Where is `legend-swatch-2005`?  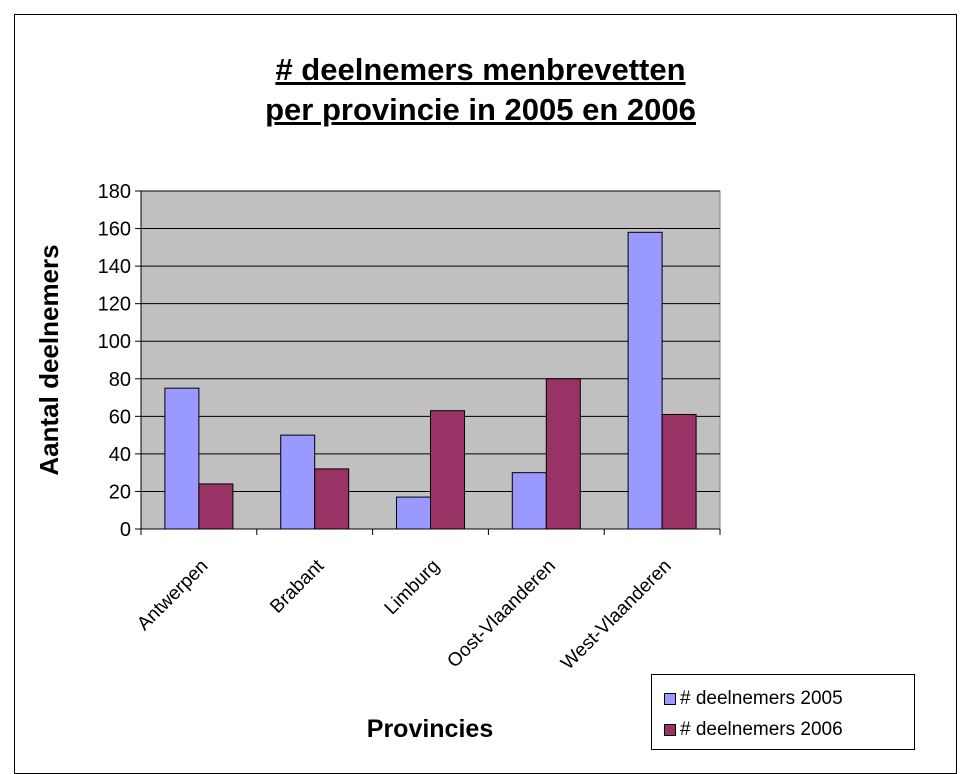 legend-swatch-2005 is located at coordinates (670, 699).